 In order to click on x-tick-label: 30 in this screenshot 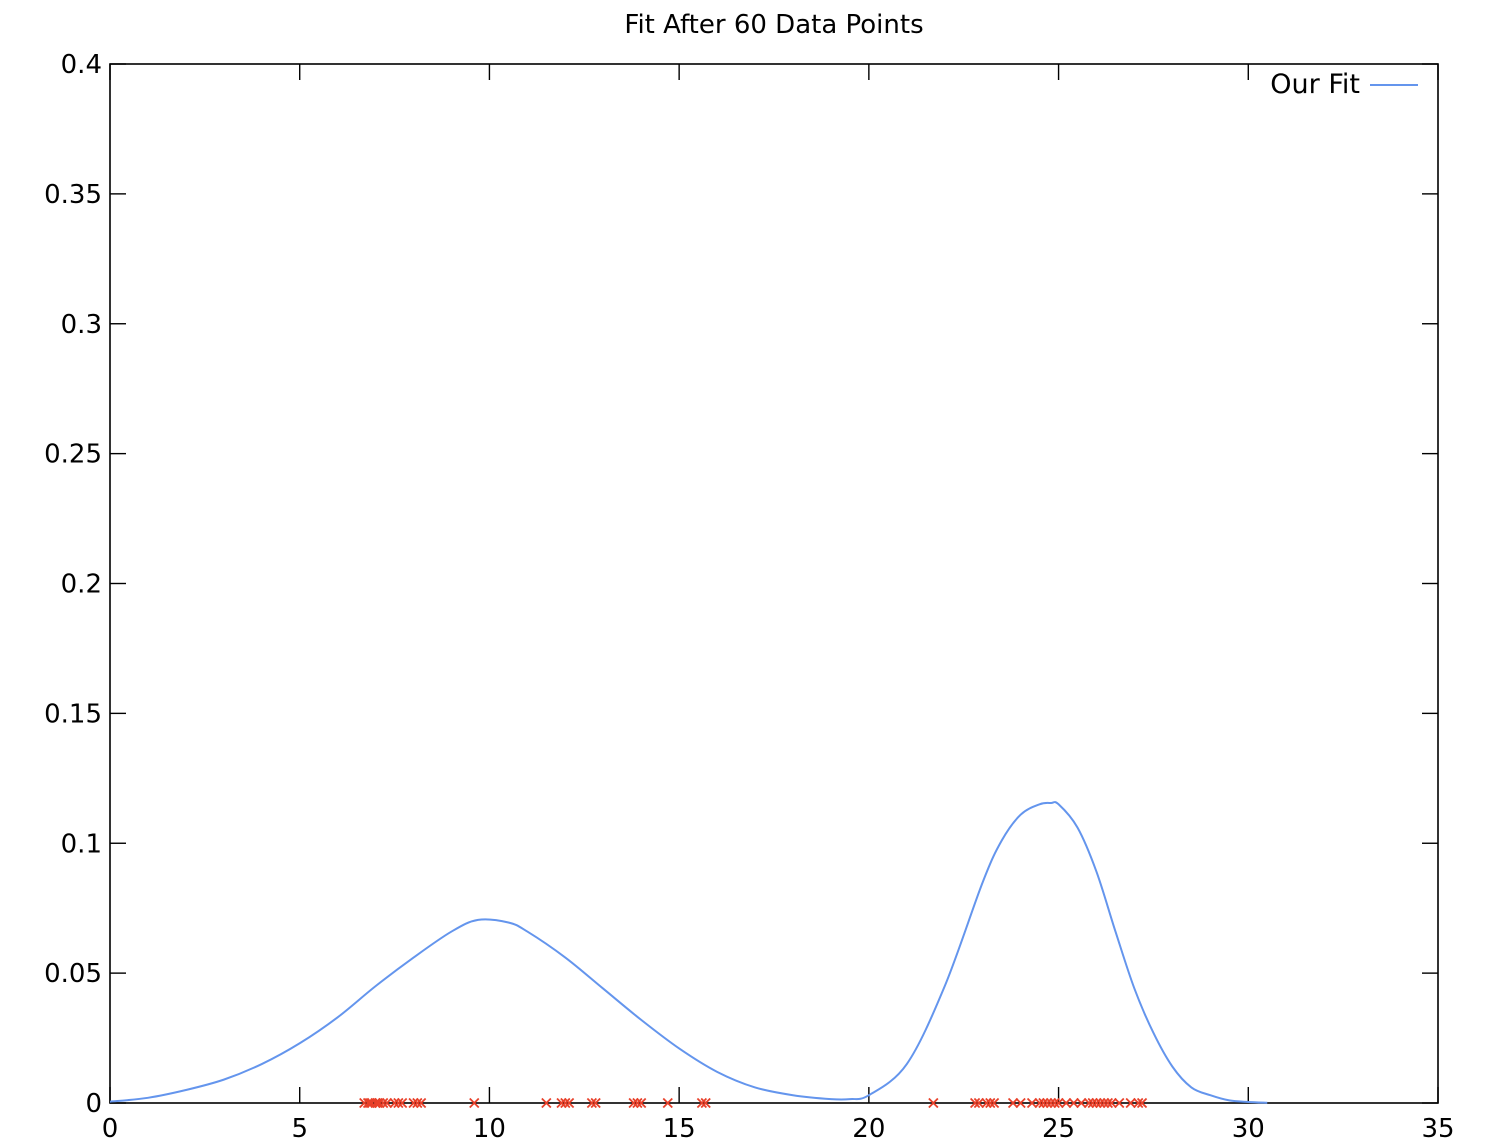, I will do `click(1248, 1129)`.